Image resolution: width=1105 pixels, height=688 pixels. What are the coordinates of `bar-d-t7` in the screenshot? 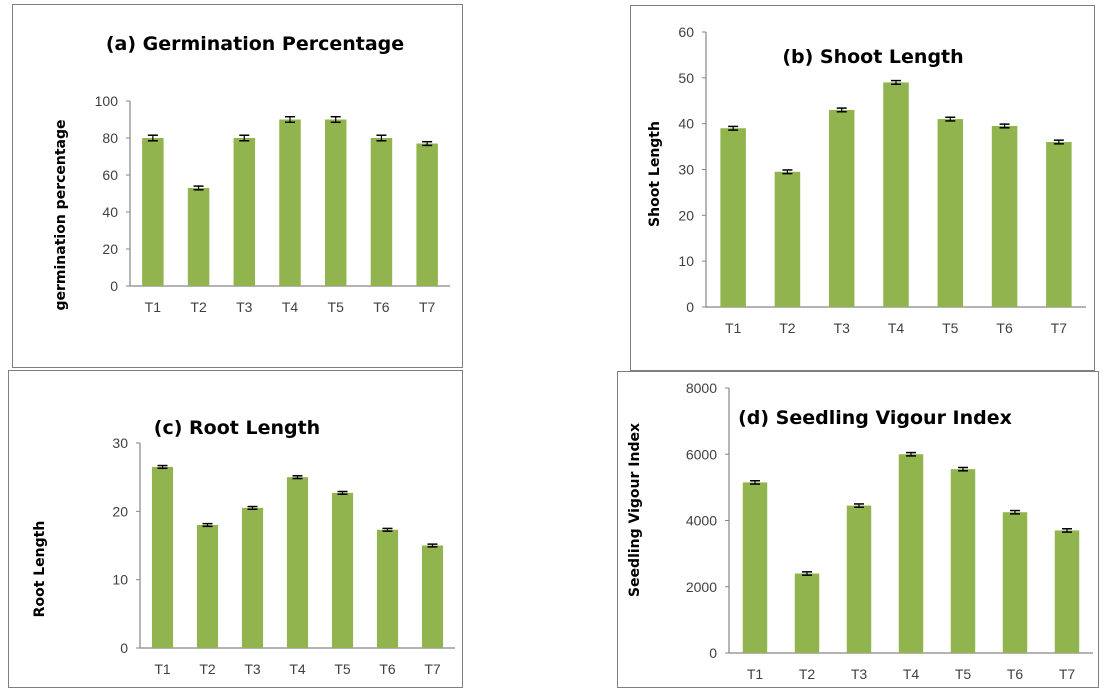 It's located at (1067, 591).